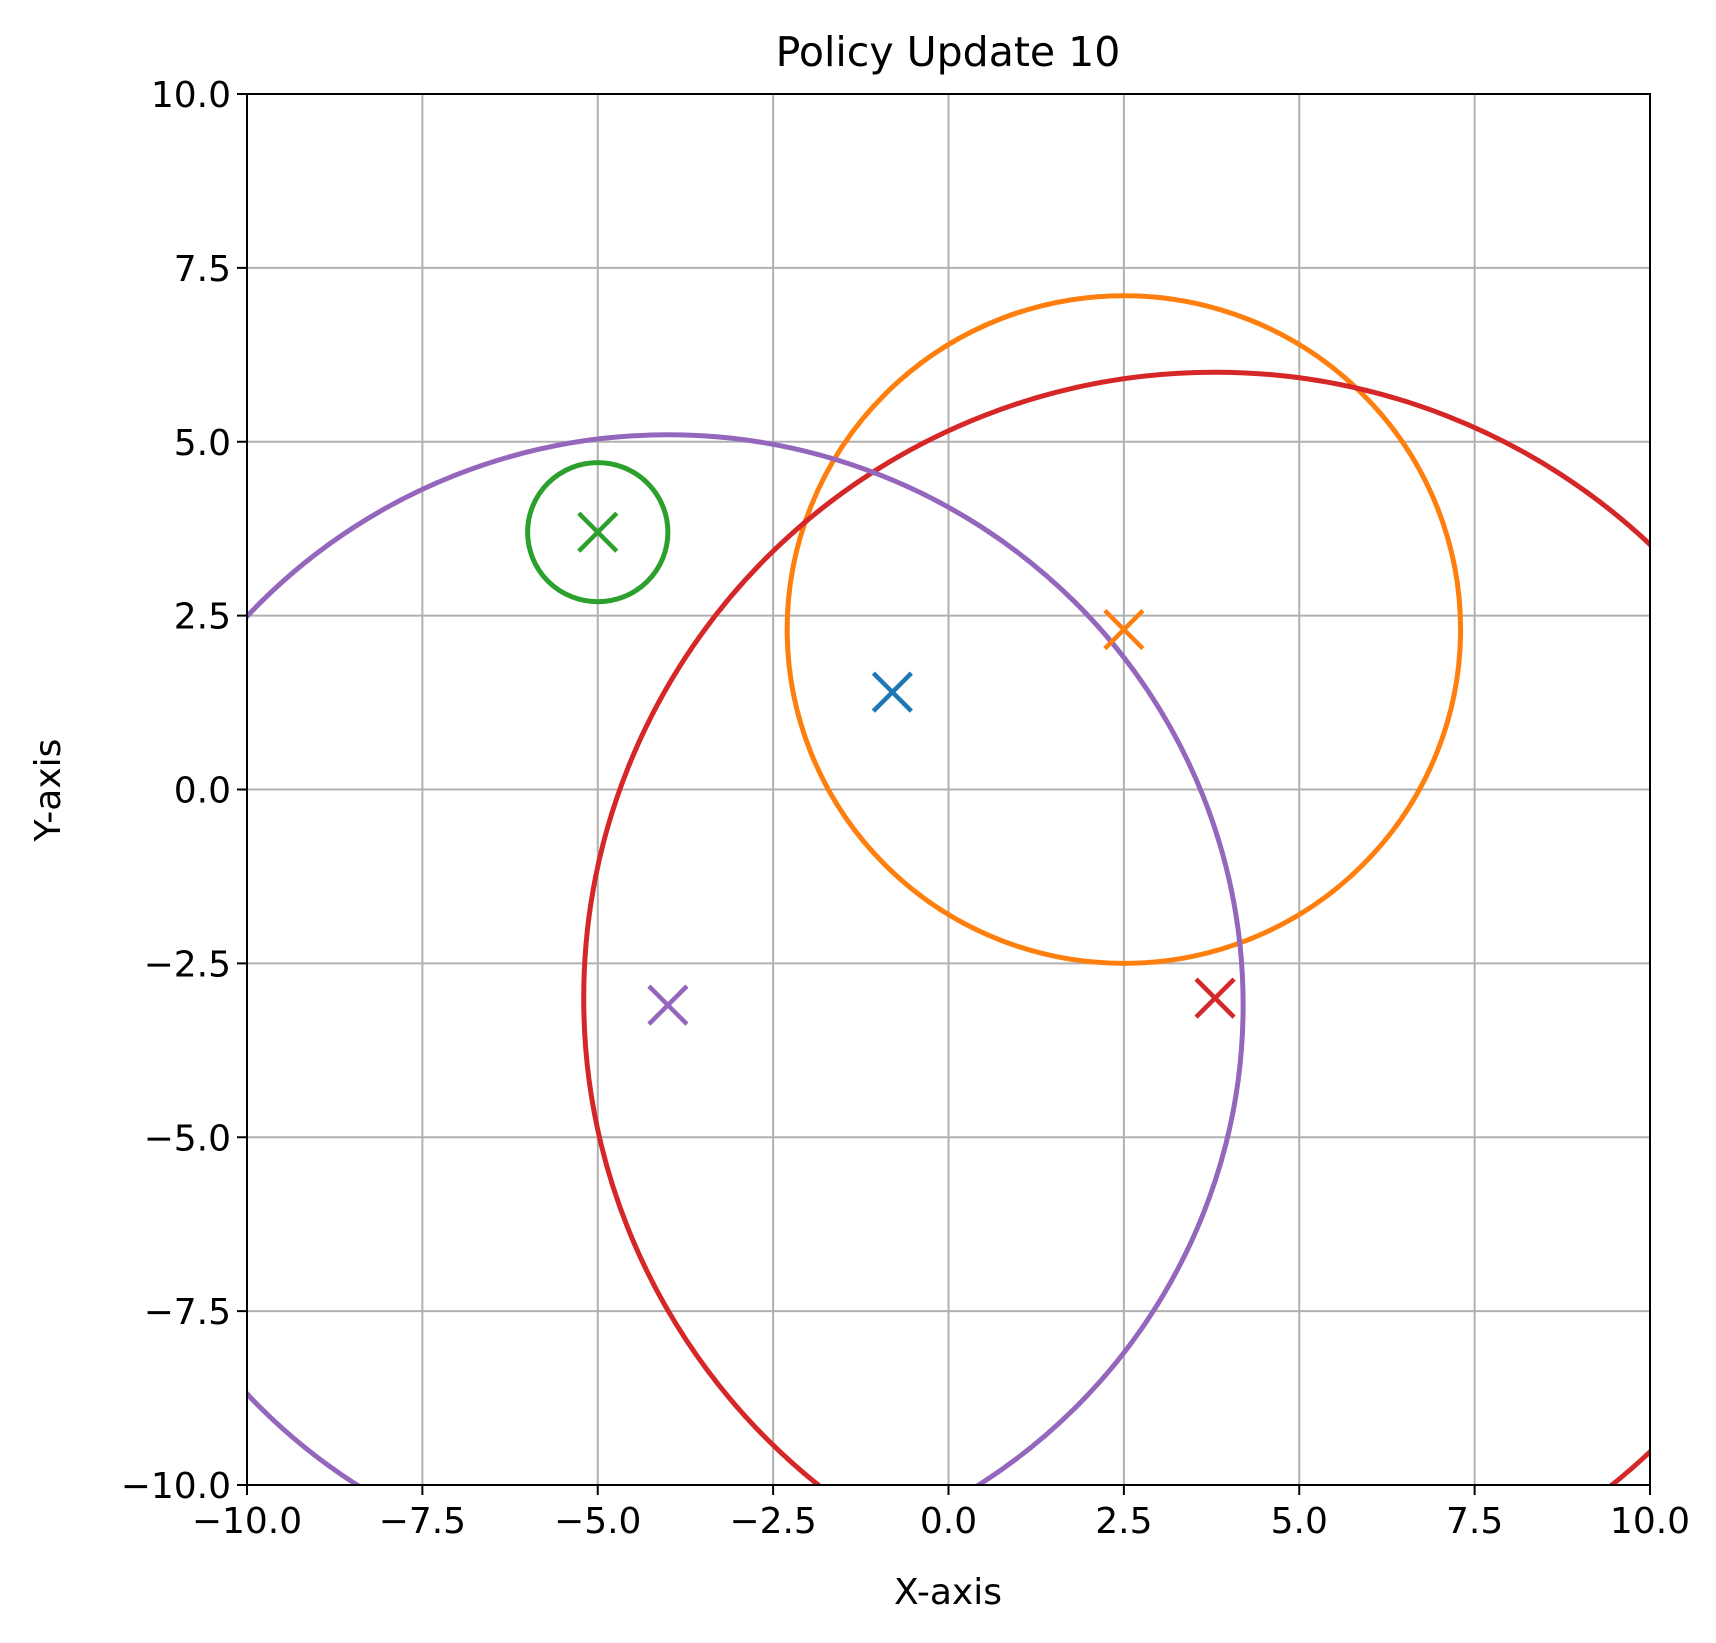  What do you see at coordinates (191, 95) in the screenshot?
I see `y-tick-label: 10.0` at bounding box center [191, 95].